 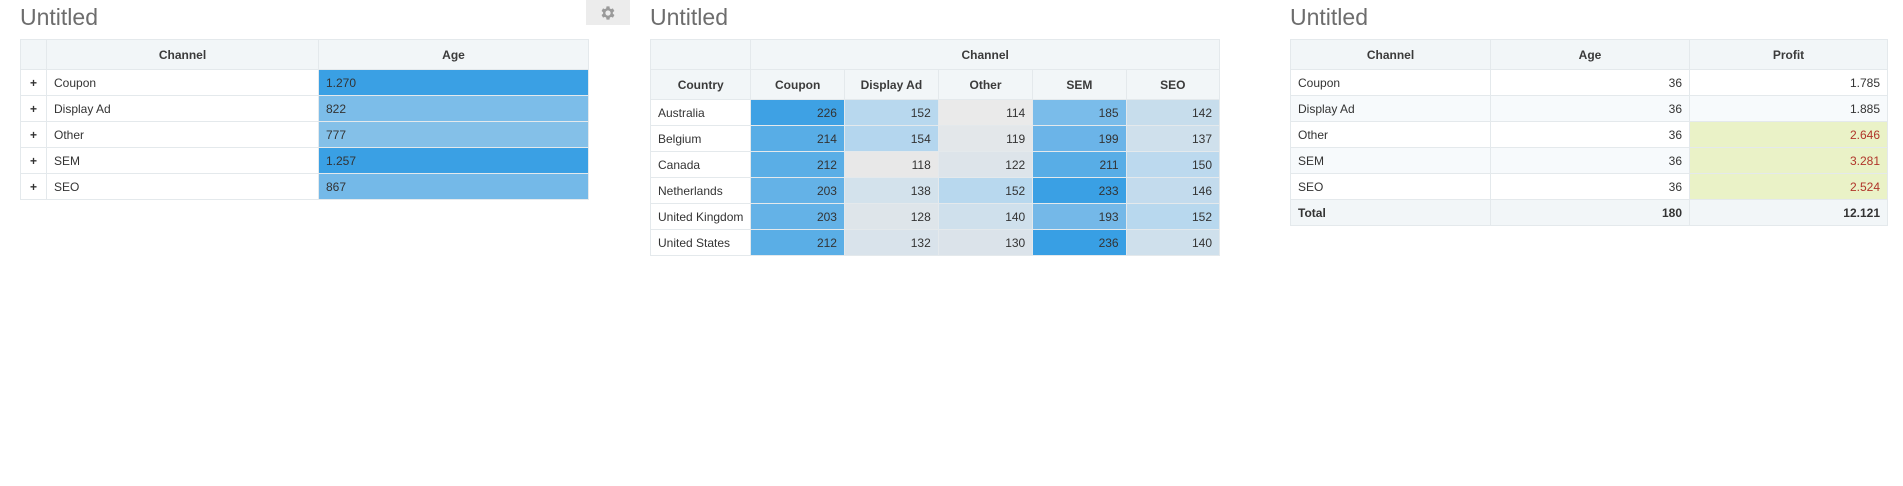 I want to click on table-row: Australia 226 152 114 185 142, so click(x=935, y=112).